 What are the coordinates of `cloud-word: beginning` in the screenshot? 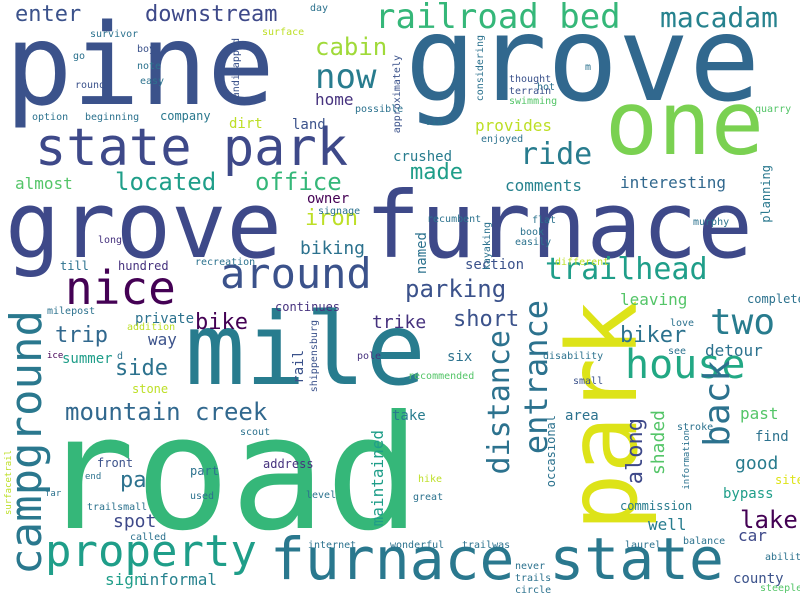 It's located at (112, 117).